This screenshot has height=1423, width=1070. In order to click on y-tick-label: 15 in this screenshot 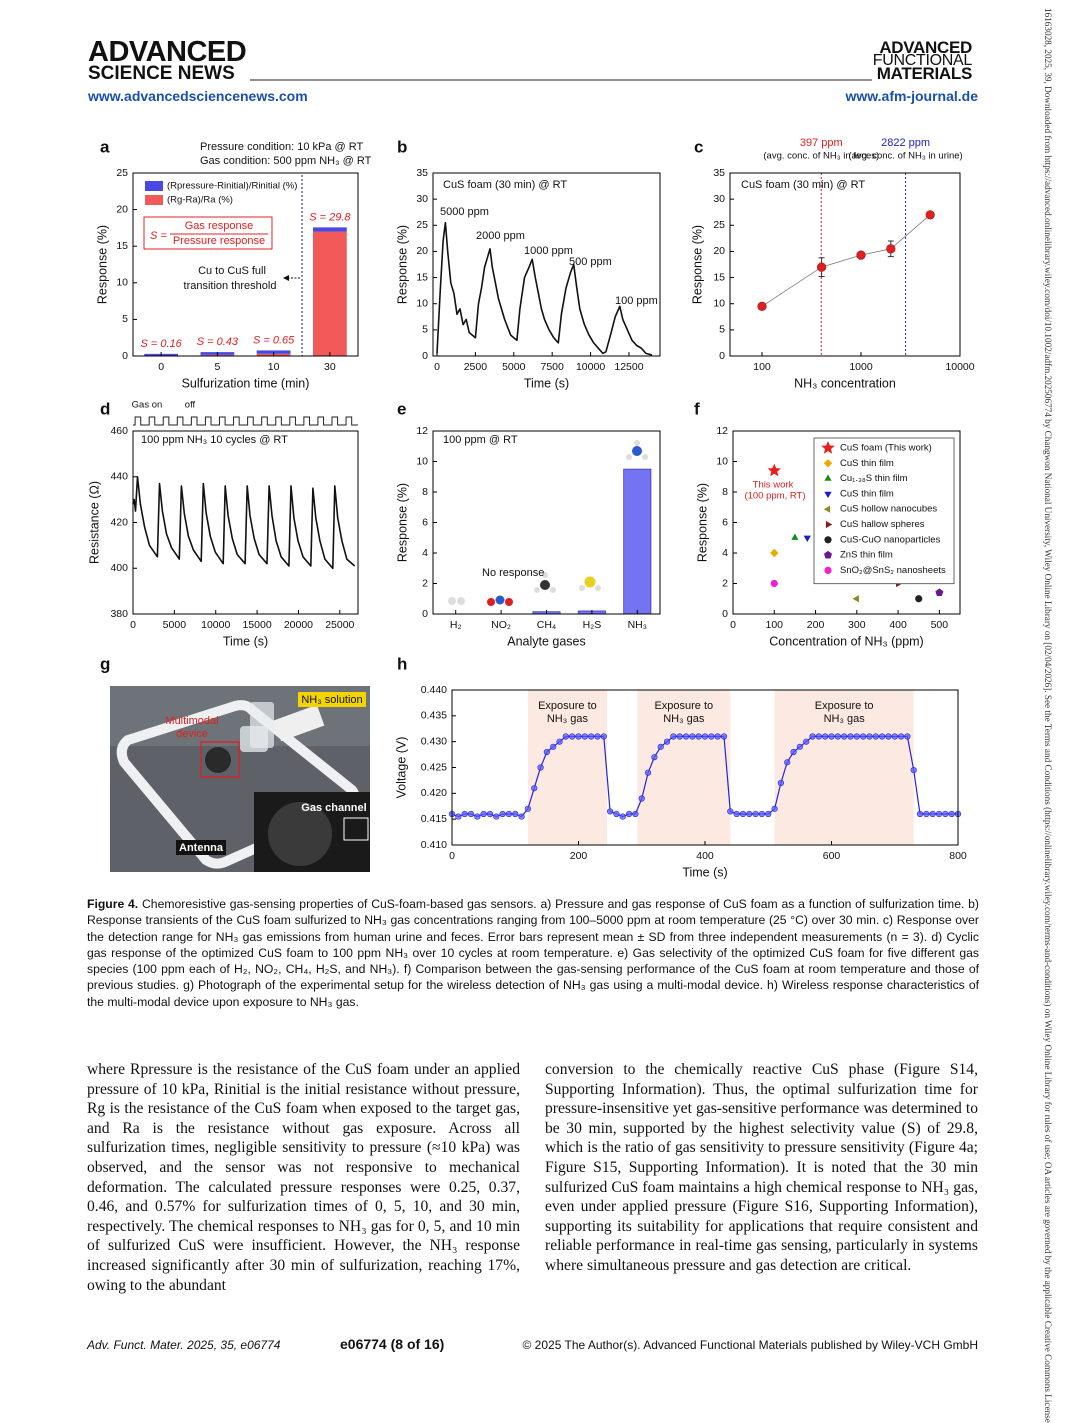, I will do `click(122, 246)`.